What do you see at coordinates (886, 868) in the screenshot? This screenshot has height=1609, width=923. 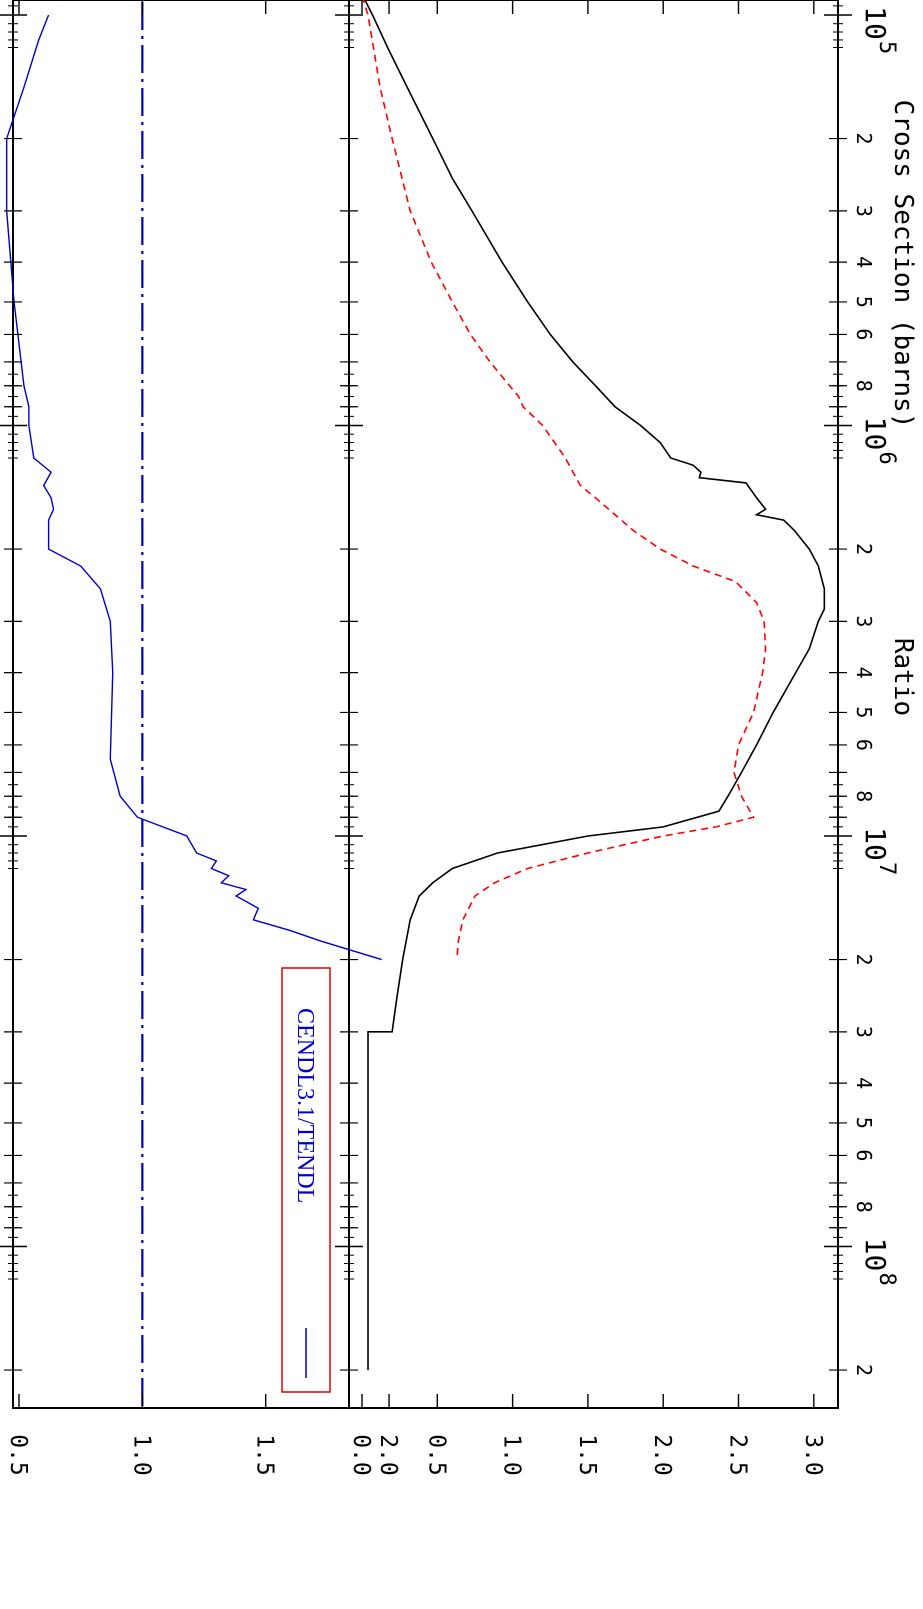 I see `x-major-tick-exponent: 7` at bounding box center [886, 868].